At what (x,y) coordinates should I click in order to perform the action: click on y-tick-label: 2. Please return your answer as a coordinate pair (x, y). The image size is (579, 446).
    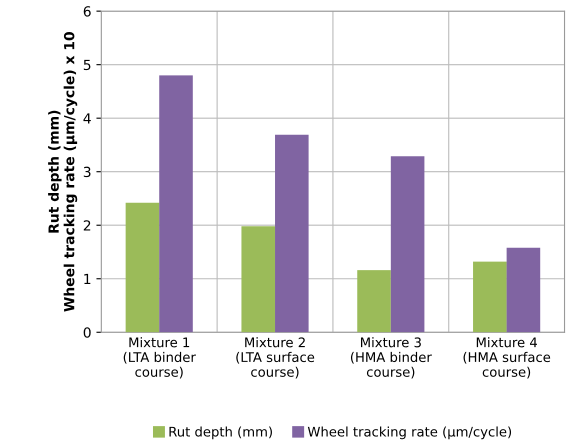
    Looking at the image, I should click on (87, 225).